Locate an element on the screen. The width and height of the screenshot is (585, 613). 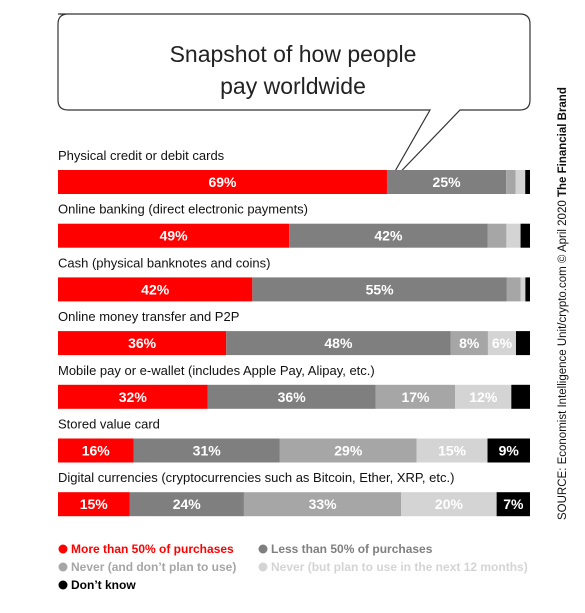
bar-value-label: 20% is located at coordinates (449, 504).